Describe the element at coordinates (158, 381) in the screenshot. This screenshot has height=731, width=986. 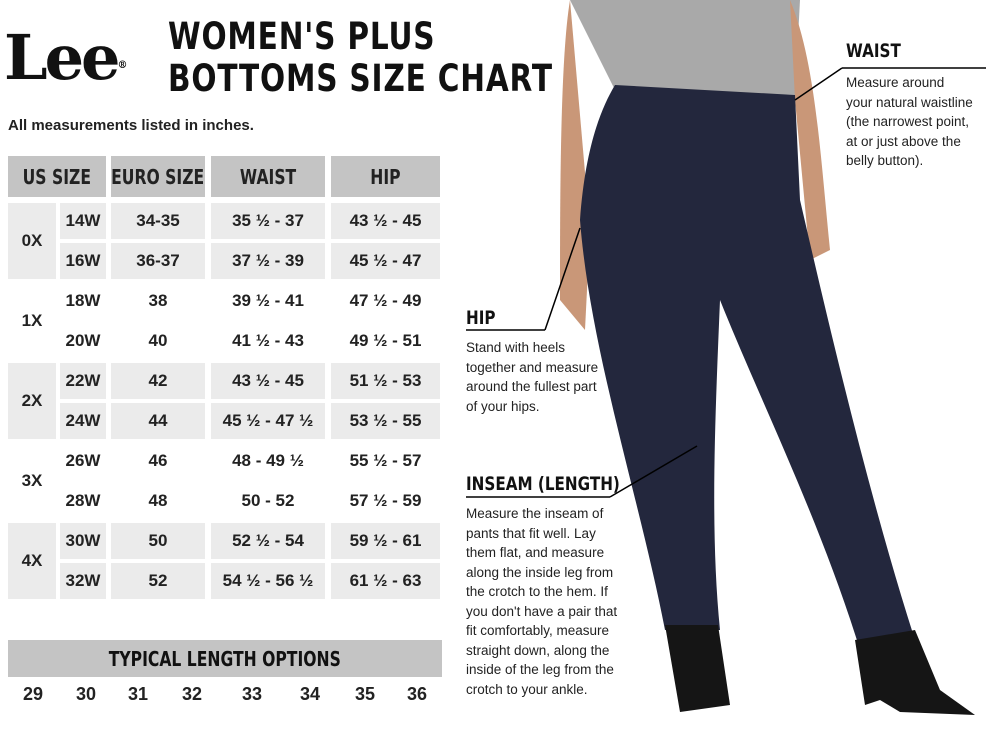
I see `euro-size-cell: 42` at that location.